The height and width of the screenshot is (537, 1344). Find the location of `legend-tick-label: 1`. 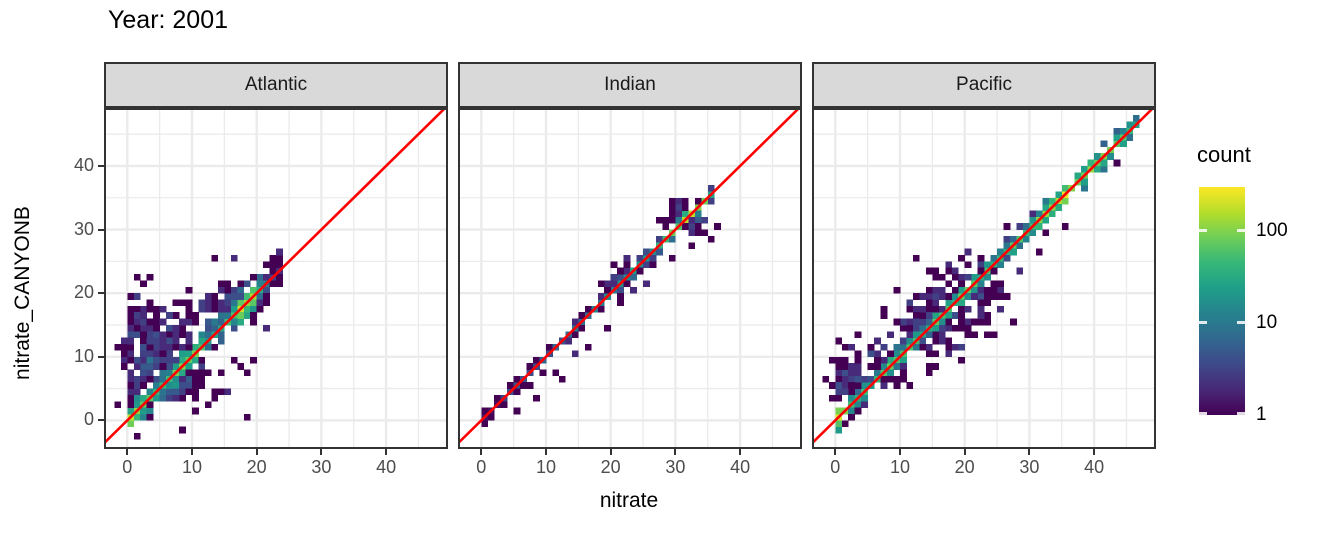

legend-tick-label: 1 is located at coordinates (1261, 414).